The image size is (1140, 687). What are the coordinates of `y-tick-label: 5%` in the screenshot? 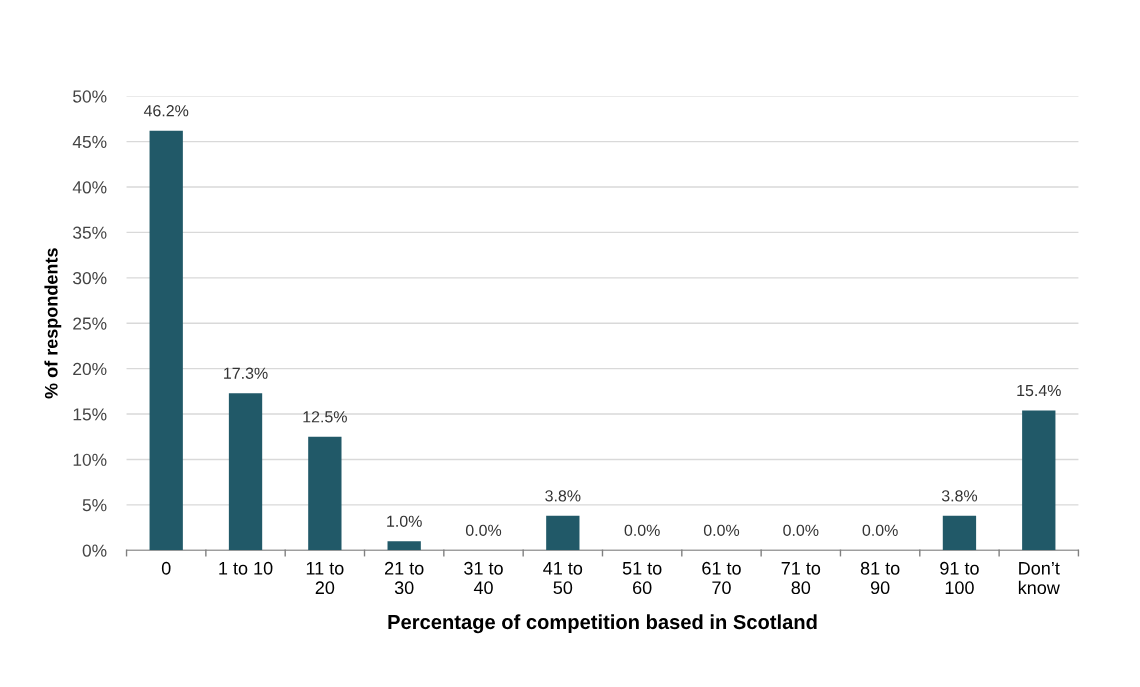 It's located at (94, 505).